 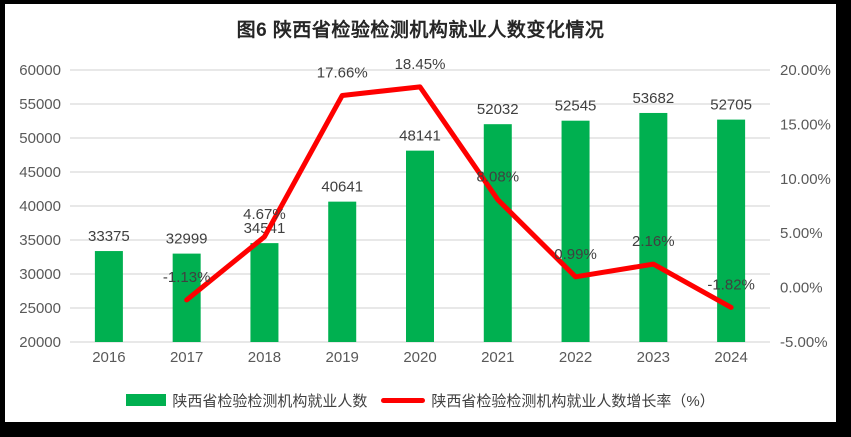 What do you see at coordinates (264, 357) in the screenshot?
I see `x-tick-label-2018: 2018` at bounding box center [264, 357].